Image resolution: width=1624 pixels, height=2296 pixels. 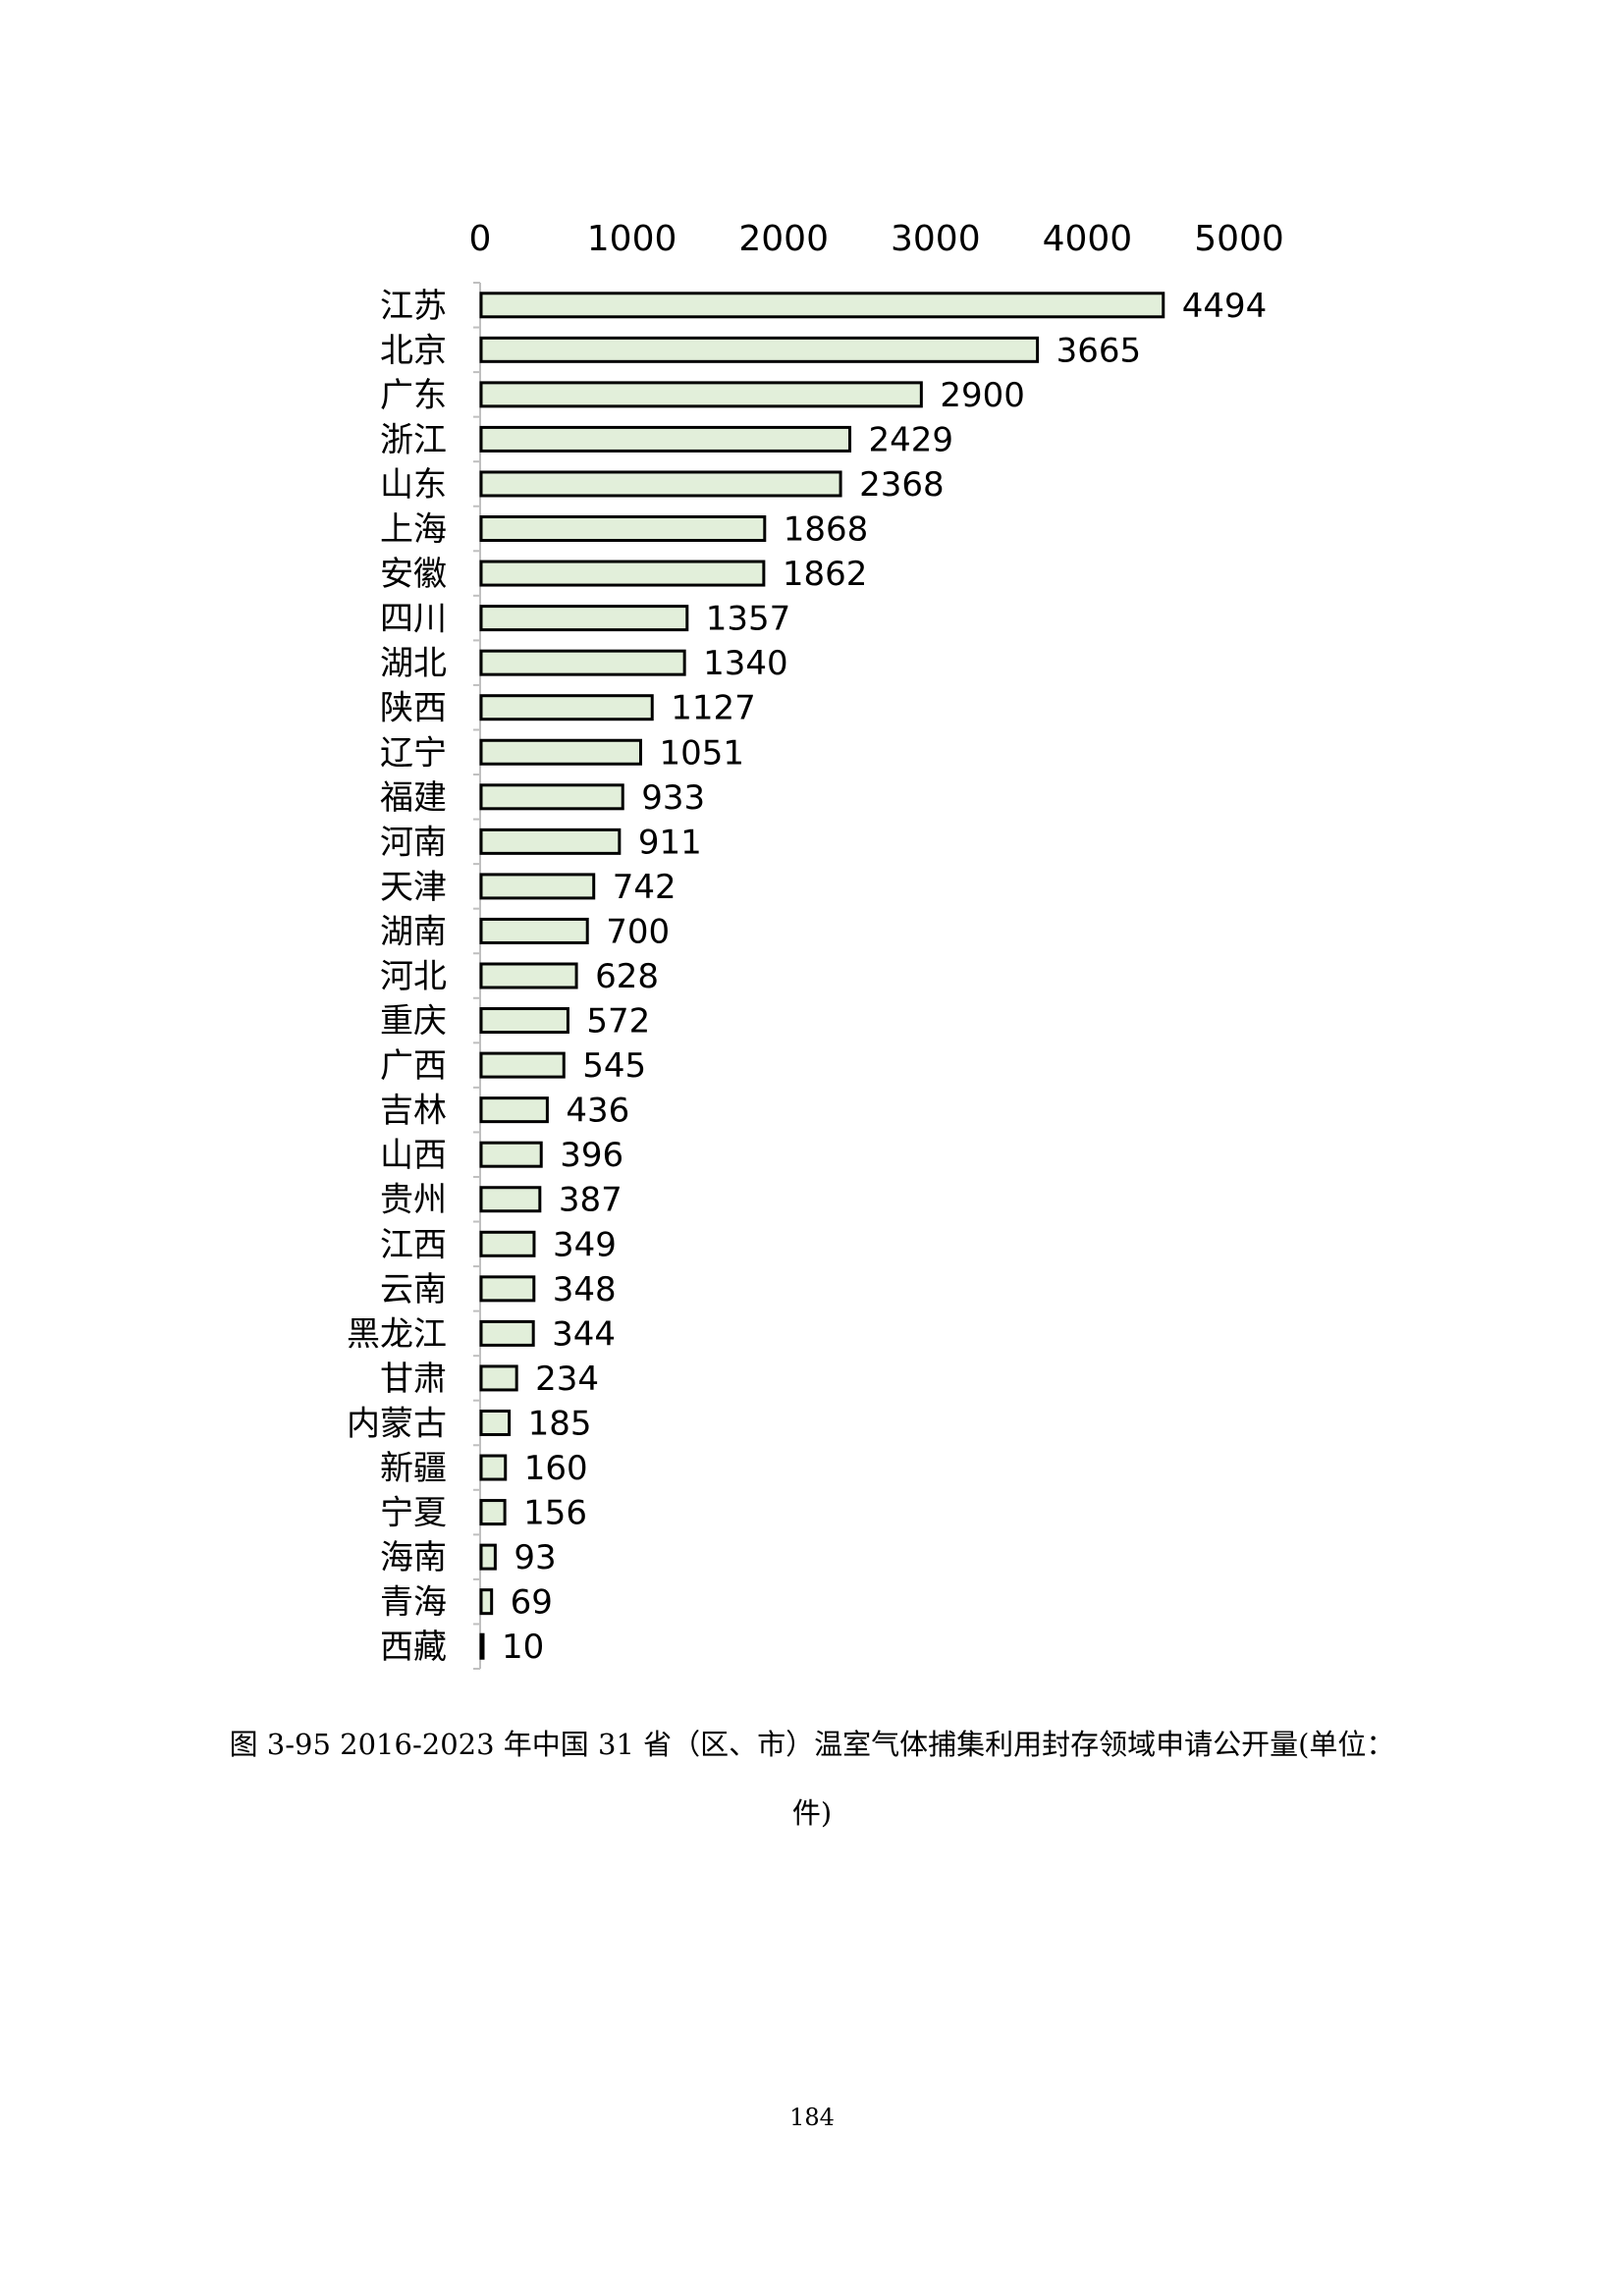 I want to click on value-label: 1357, so click(x=748, y=619).